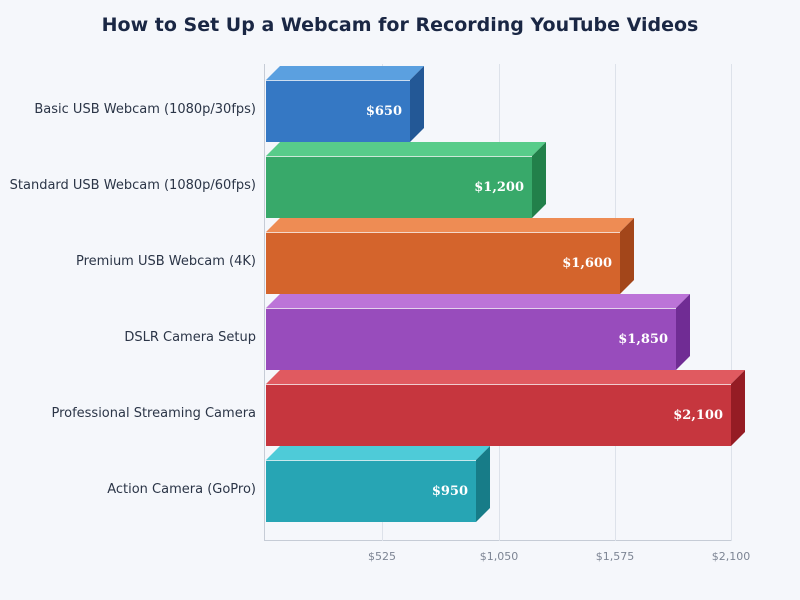 This screenshot has width=800, height=600. Describe the element at coordinates (181, 489) in the screenshot. I see `category-label: Action Camera (GoPro)` at that location.